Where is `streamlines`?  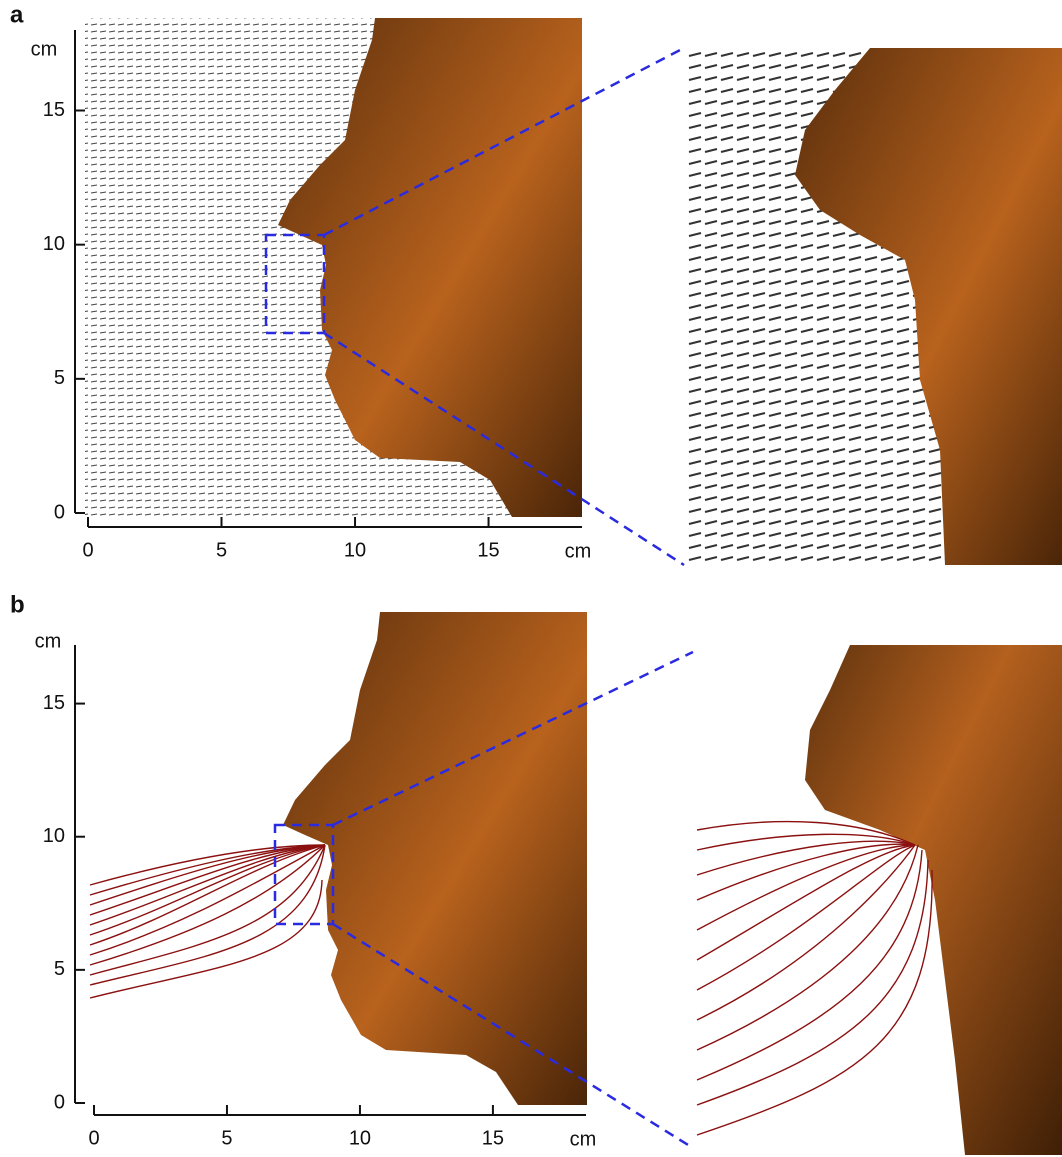
streamlines is located at coordinates (207, 921).